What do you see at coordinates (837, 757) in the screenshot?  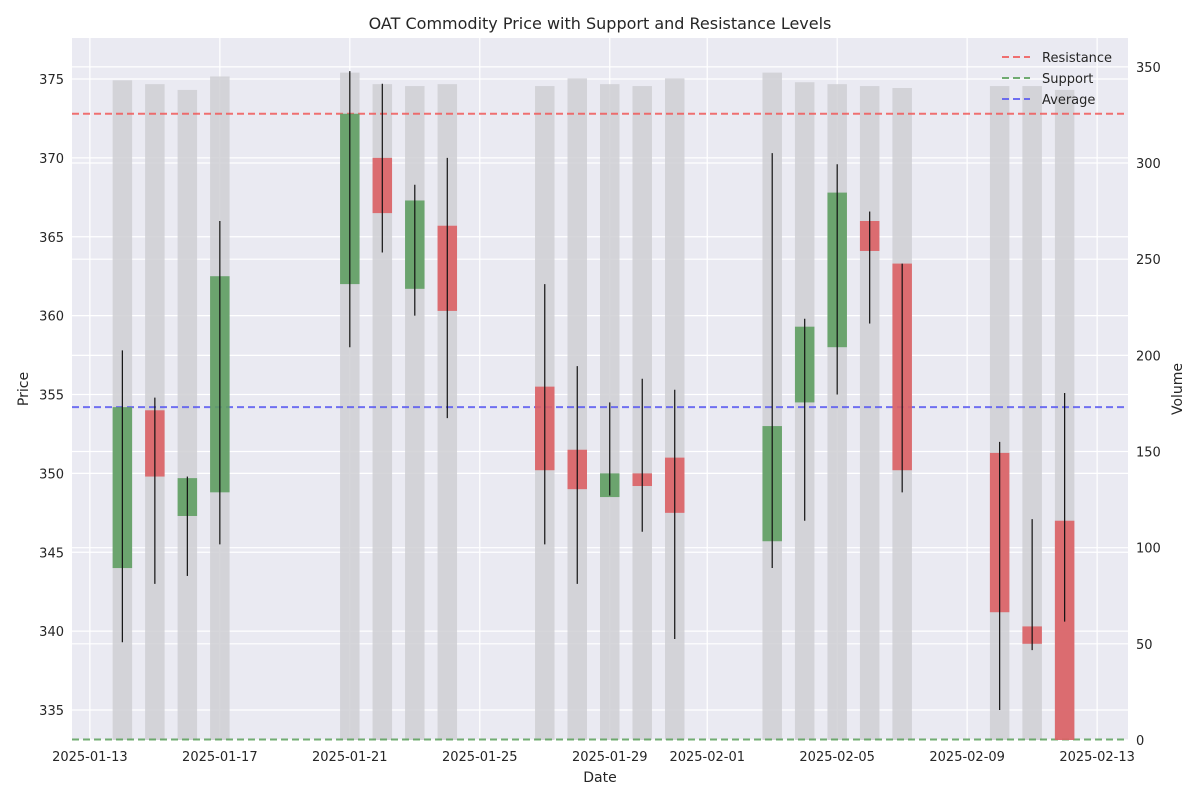 I see `x-tick-label: 2025-02-05` at bounding box center [837, 757].